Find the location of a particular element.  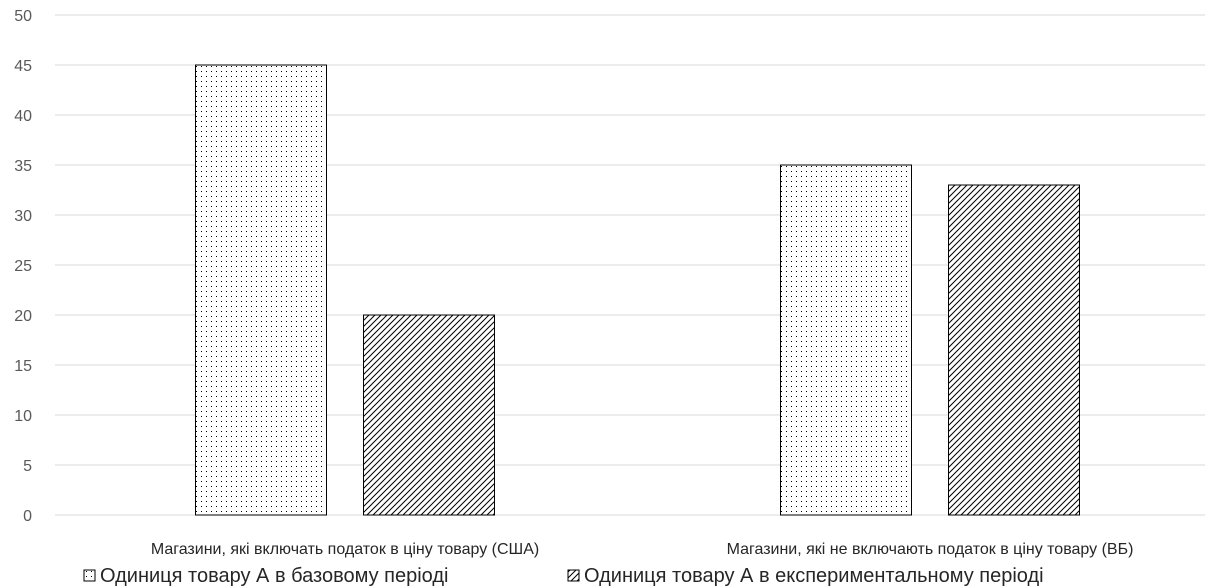

y-tick-label: 5 is located at coordinates (27, 466).